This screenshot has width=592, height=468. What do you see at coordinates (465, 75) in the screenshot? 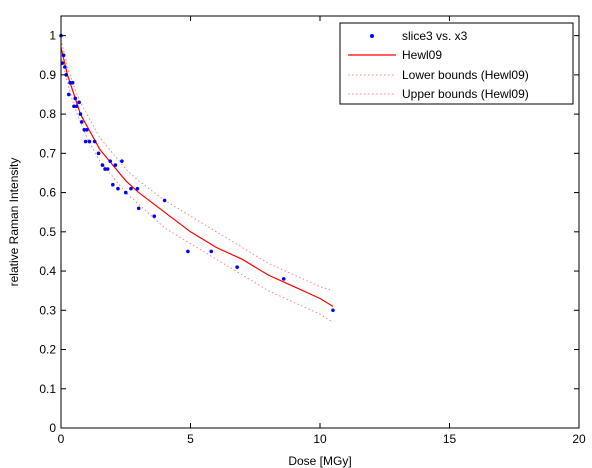
I see `legend-label-lower: Lower bounds (Hewl09)` at bounding box center [465, 75].